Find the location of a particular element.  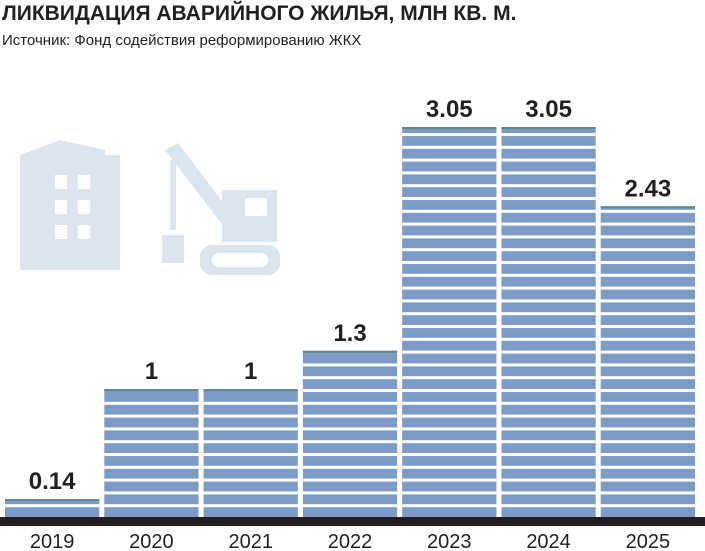

baseline is located at coordinates (352, 521).